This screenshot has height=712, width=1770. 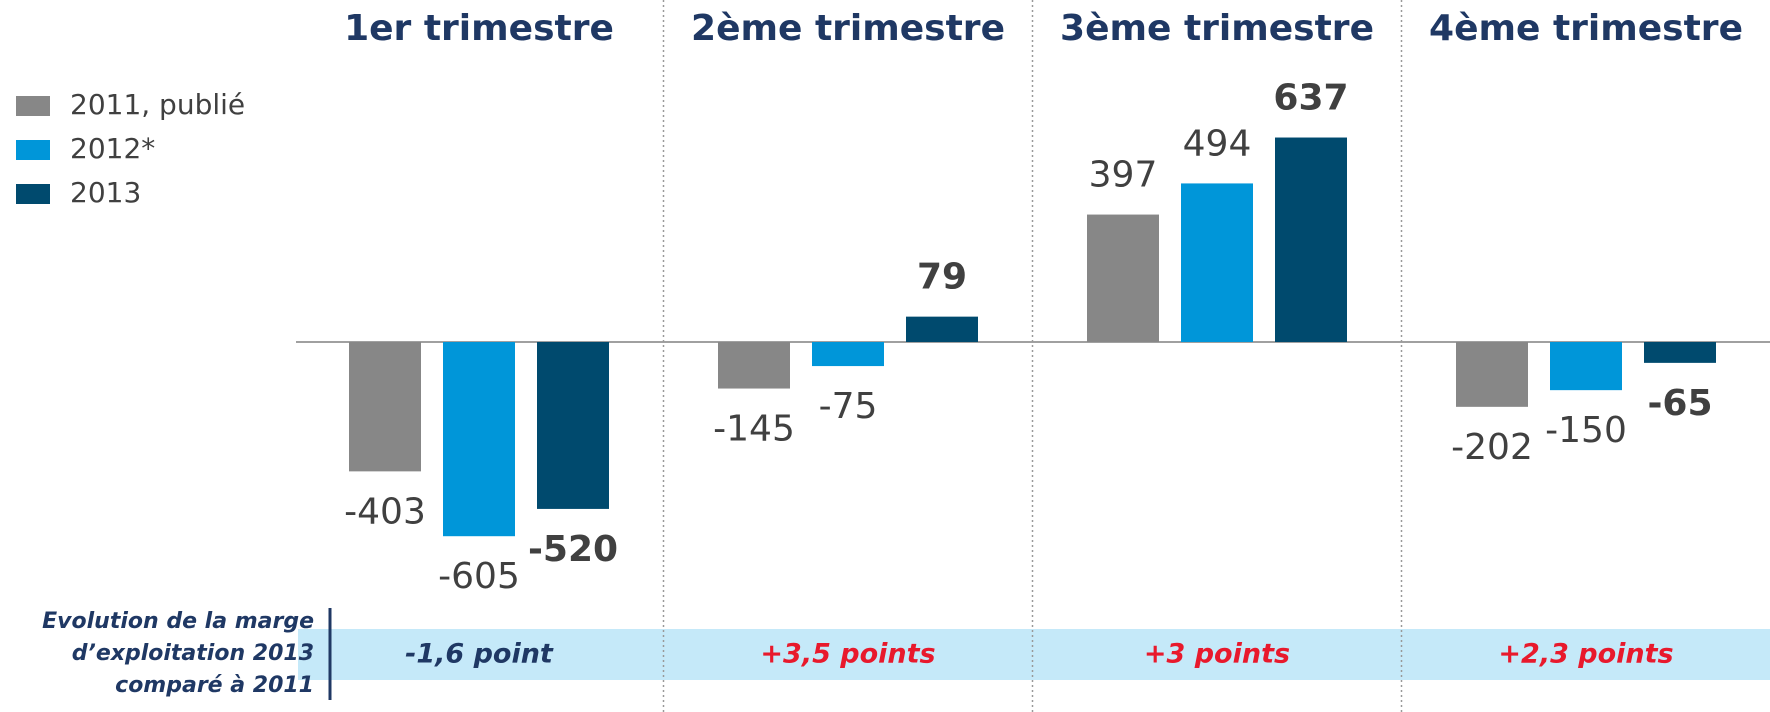 What do you see at coordinates (214, 685) in the screenshot?
I see `annotation-label: comparé à 2011` at bounding box center [214, 685].